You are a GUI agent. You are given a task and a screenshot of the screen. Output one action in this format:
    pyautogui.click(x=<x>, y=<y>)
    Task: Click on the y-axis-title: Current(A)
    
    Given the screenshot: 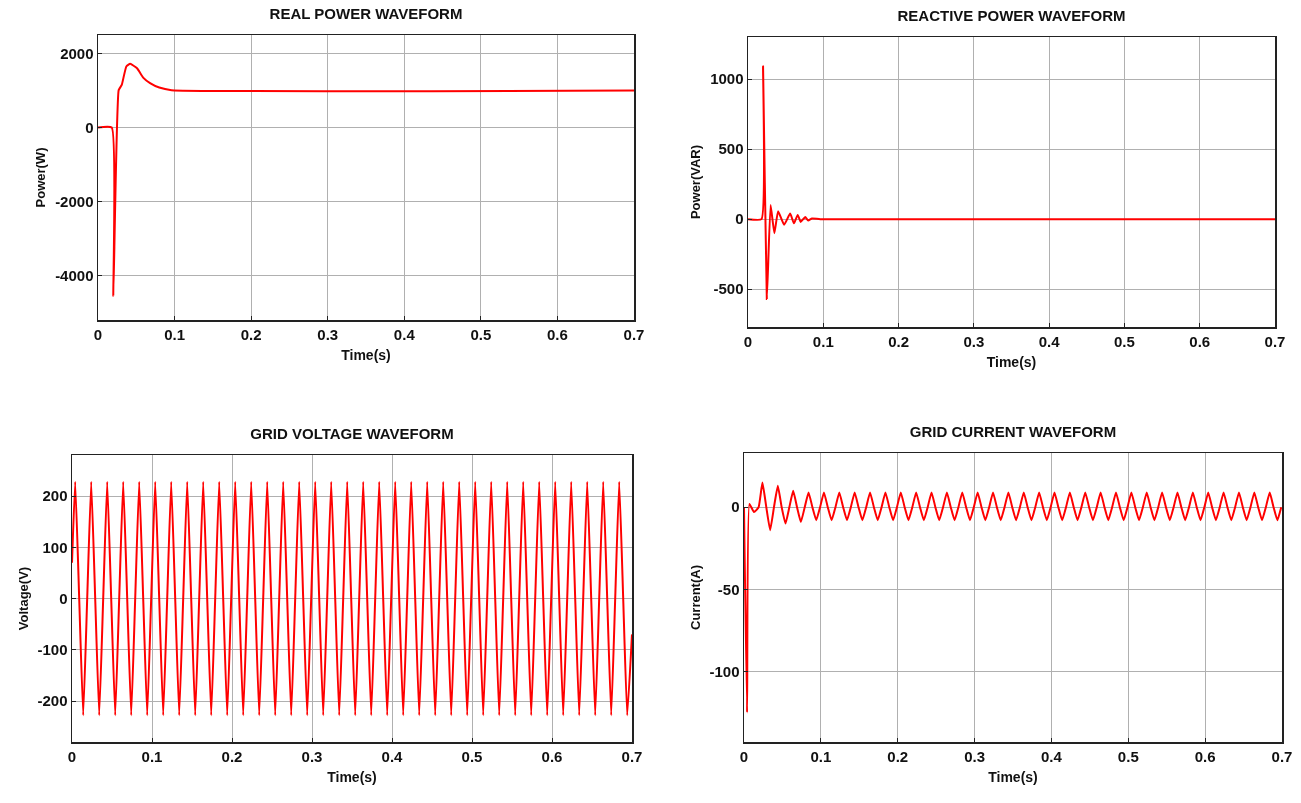 What is the action you would take?
    pyautogui.click(x=695, y=597)
    